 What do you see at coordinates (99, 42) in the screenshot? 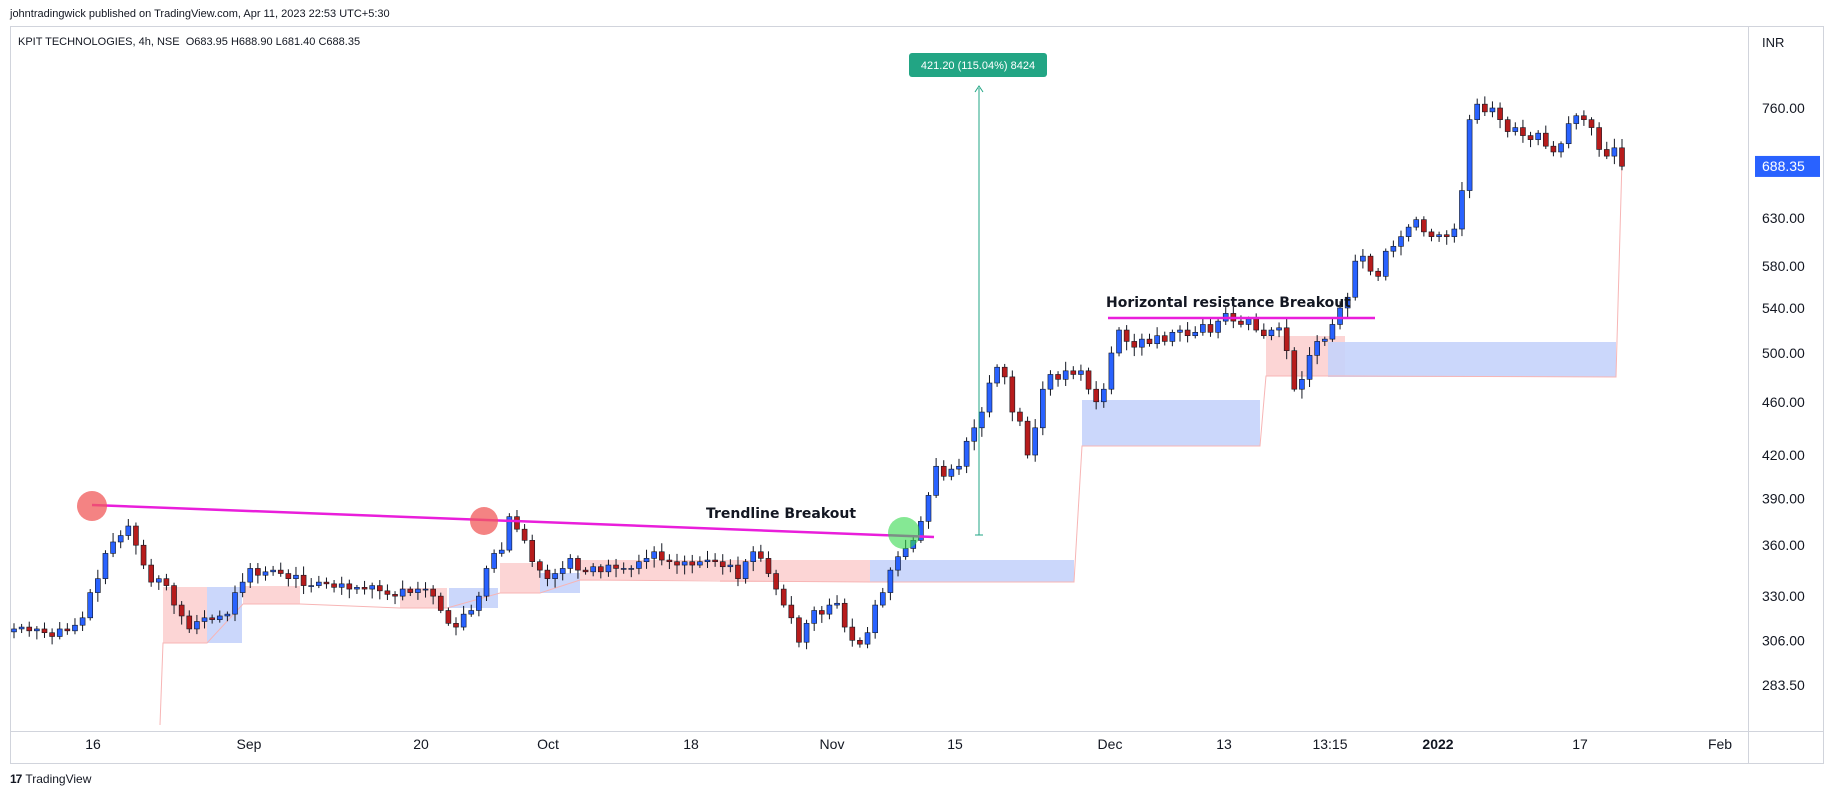
I see `symbol-name: KPIT TECHNOLOGIES, 4h, NSE` at bounding box center [99, 42].